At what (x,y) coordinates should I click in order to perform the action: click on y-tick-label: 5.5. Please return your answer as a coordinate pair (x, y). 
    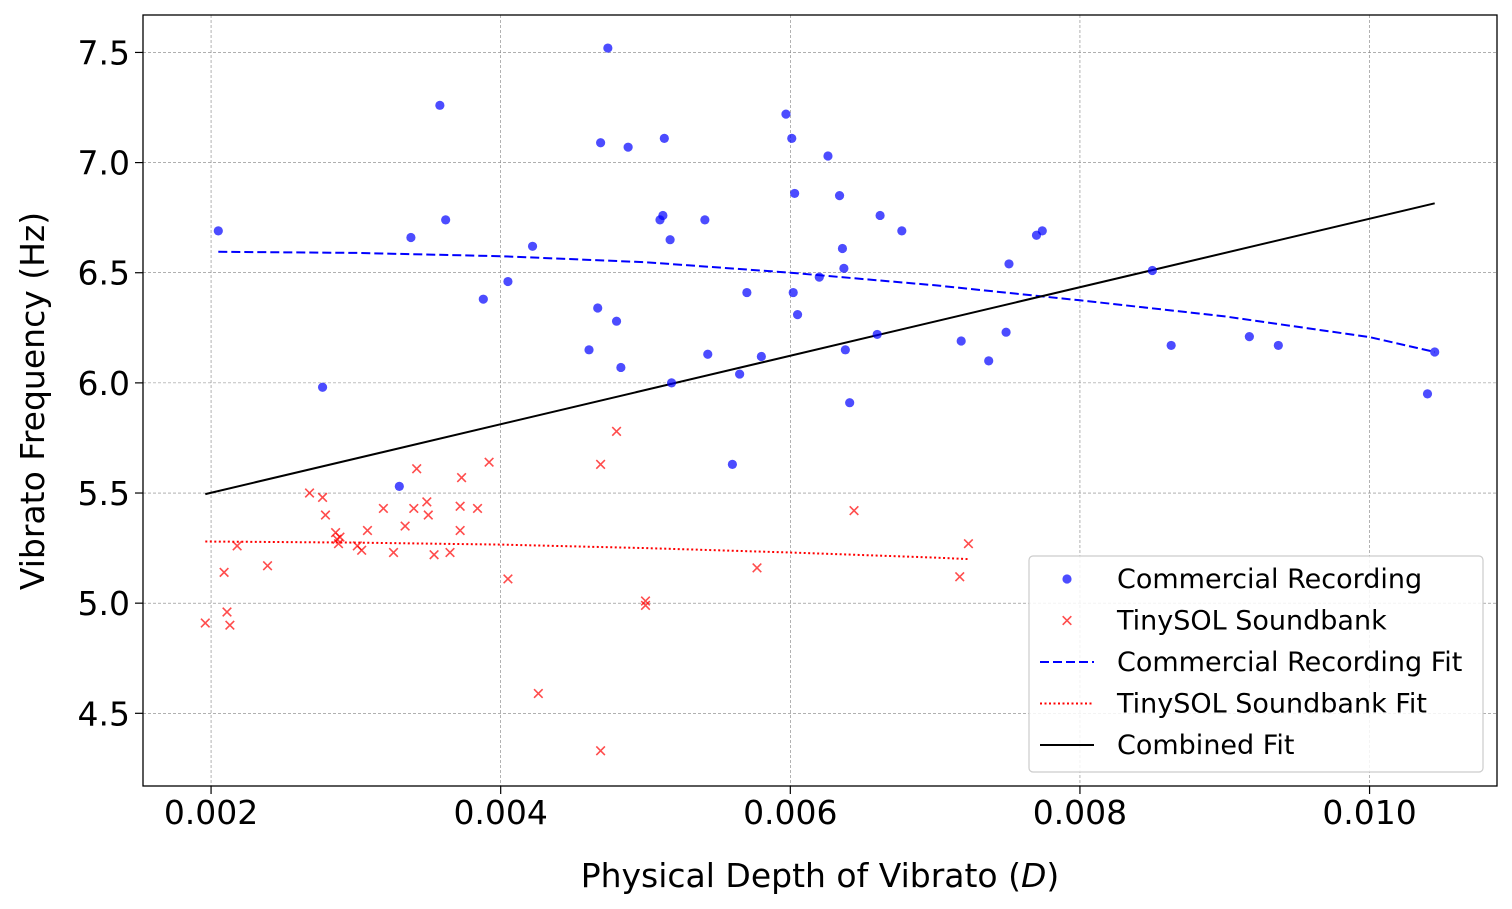
    Looking at the image, I should click on (104, 493).